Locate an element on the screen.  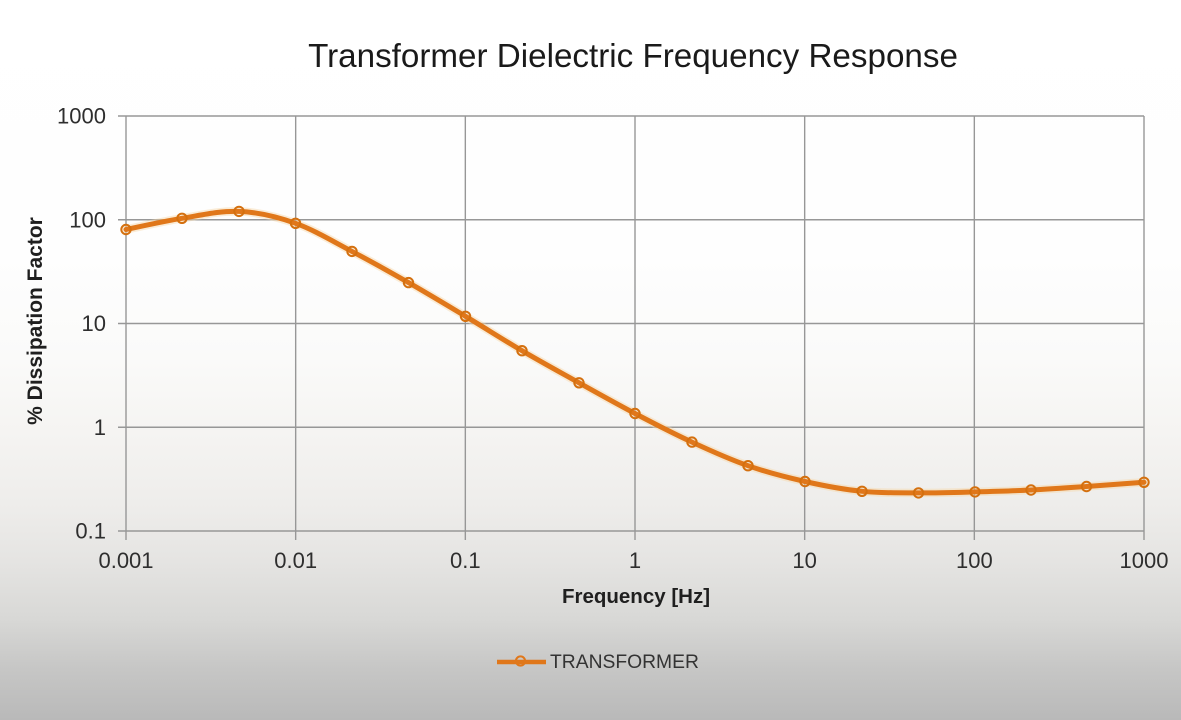
svg-text: TRANSFORMER is located at coordinates (624, 662).